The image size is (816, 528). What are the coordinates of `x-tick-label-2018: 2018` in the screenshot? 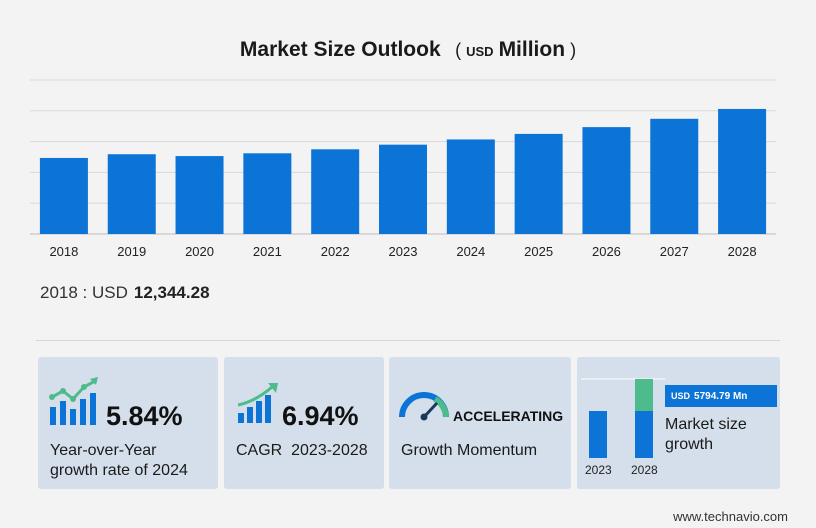 It's located at (63, 251).